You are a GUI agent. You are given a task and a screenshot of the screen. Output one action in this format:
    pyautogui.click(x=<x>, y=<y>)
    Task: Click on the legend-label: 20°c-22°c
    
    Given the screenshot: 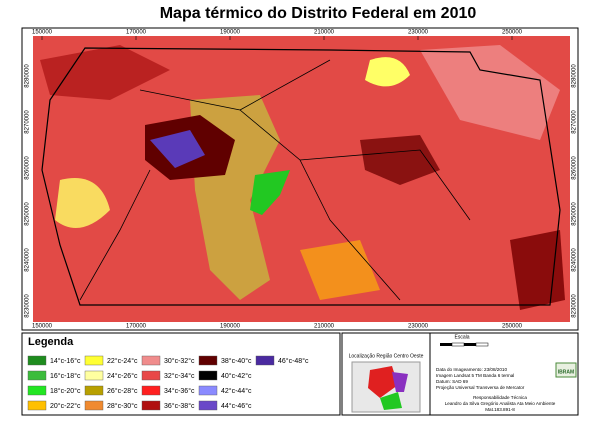 What is the action you would take?
    pyautogui.click(x=65, y=406)
    